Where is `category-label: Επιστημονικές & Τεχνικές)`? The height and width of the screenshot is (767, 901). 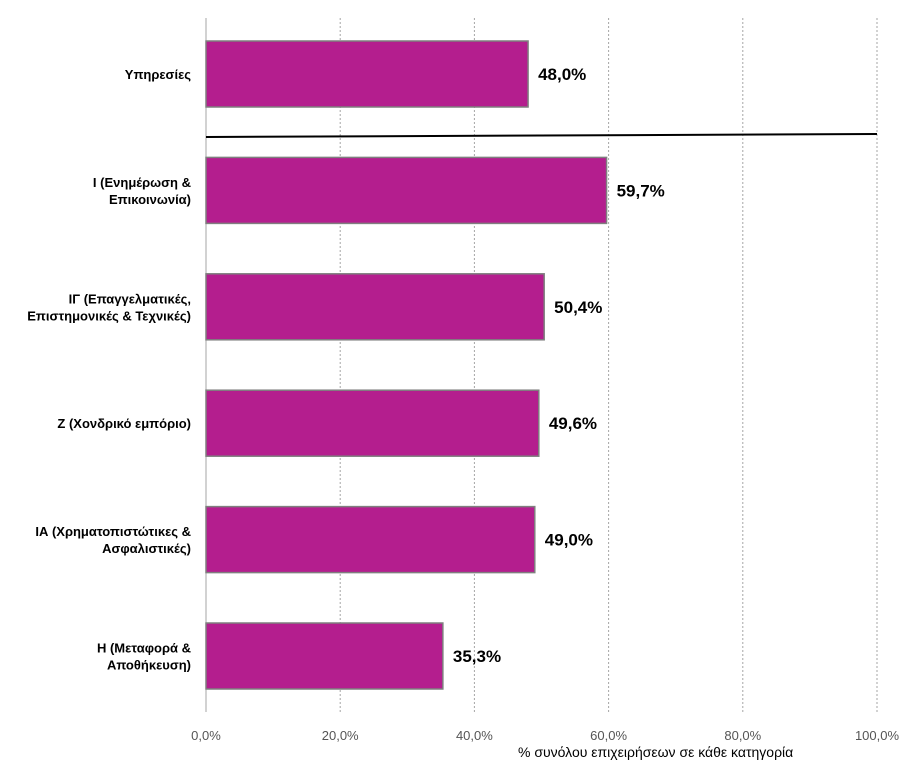 category-label: Επιστημονικές & Τεχνικές) is located at coordinates (109, 315).